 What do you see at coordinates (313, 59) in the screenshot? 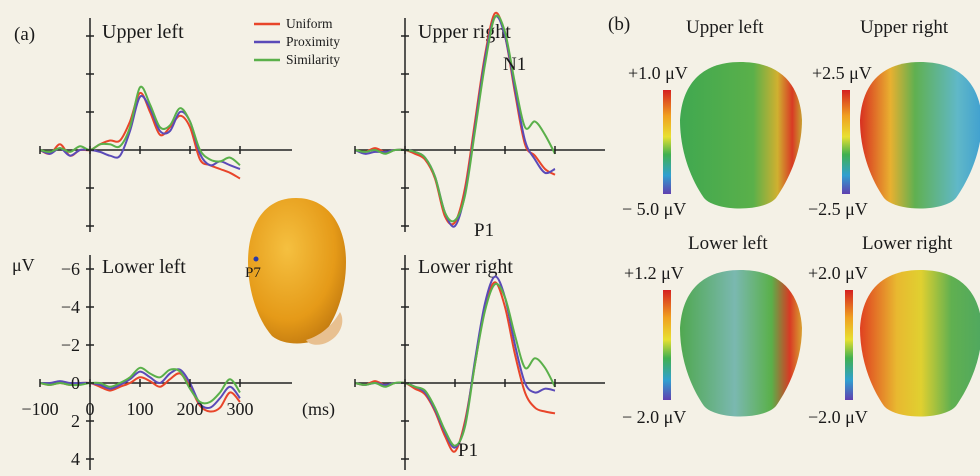
I see `legend-label-similarity: Similarity` at bounding box center [313, 59].